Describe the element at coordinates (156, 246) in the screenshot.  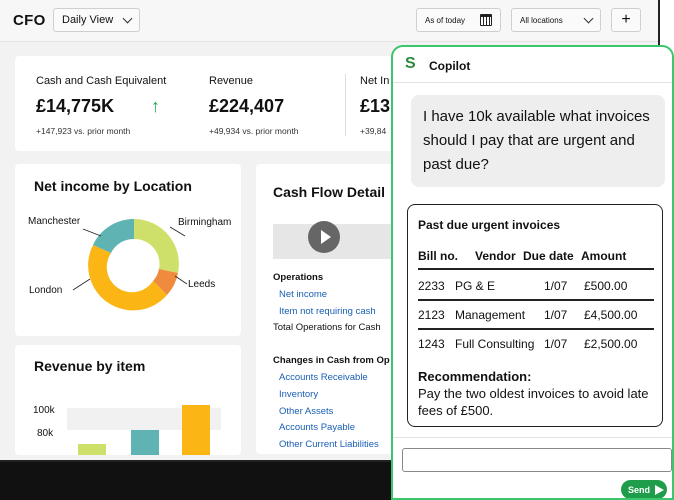
I see `slice-birmingham` at that location.